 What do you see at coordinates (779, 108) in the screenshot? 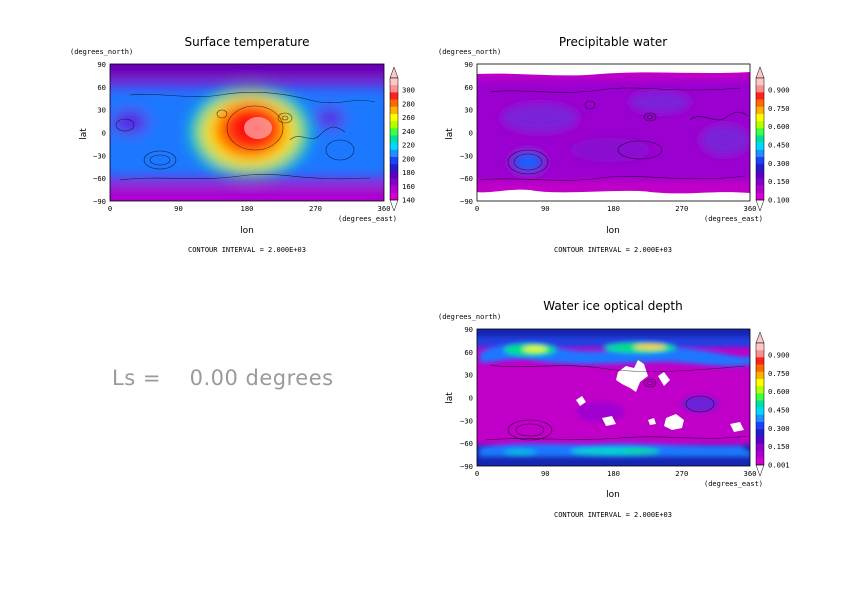
I see `colorbar-tick-label: 0.750` at bounding box center [779, 108].